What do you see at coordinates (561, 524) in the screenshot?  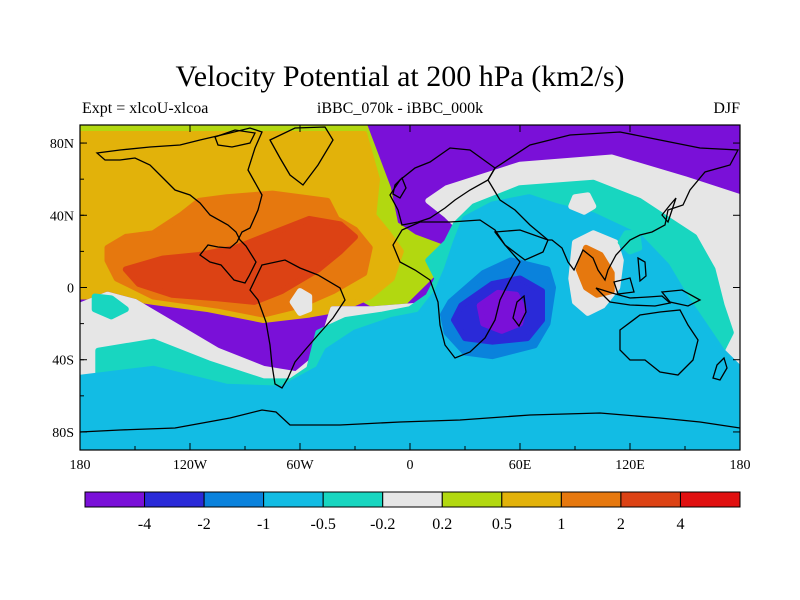 I see `colorbar-label-7: 1` at bounding box center [561, 524].